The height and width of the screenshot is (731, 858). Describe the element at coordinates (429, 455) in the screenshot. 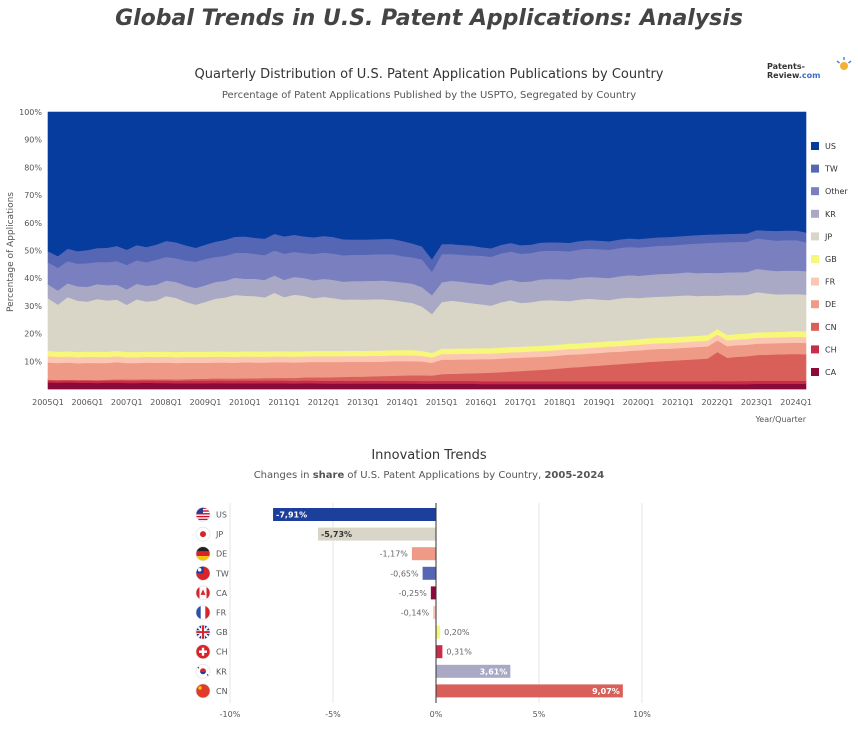

I see `bar-chart-title: Innovation Trends` at that location.